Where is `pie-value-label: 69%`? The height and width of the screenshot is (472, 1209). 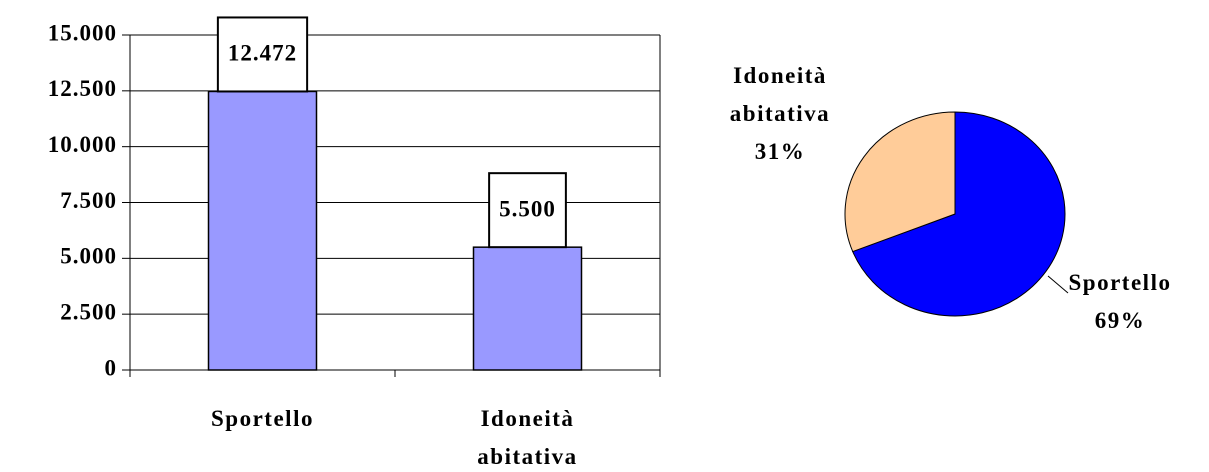 pie-value-label: 69% is located at coordinates (1120, 320).